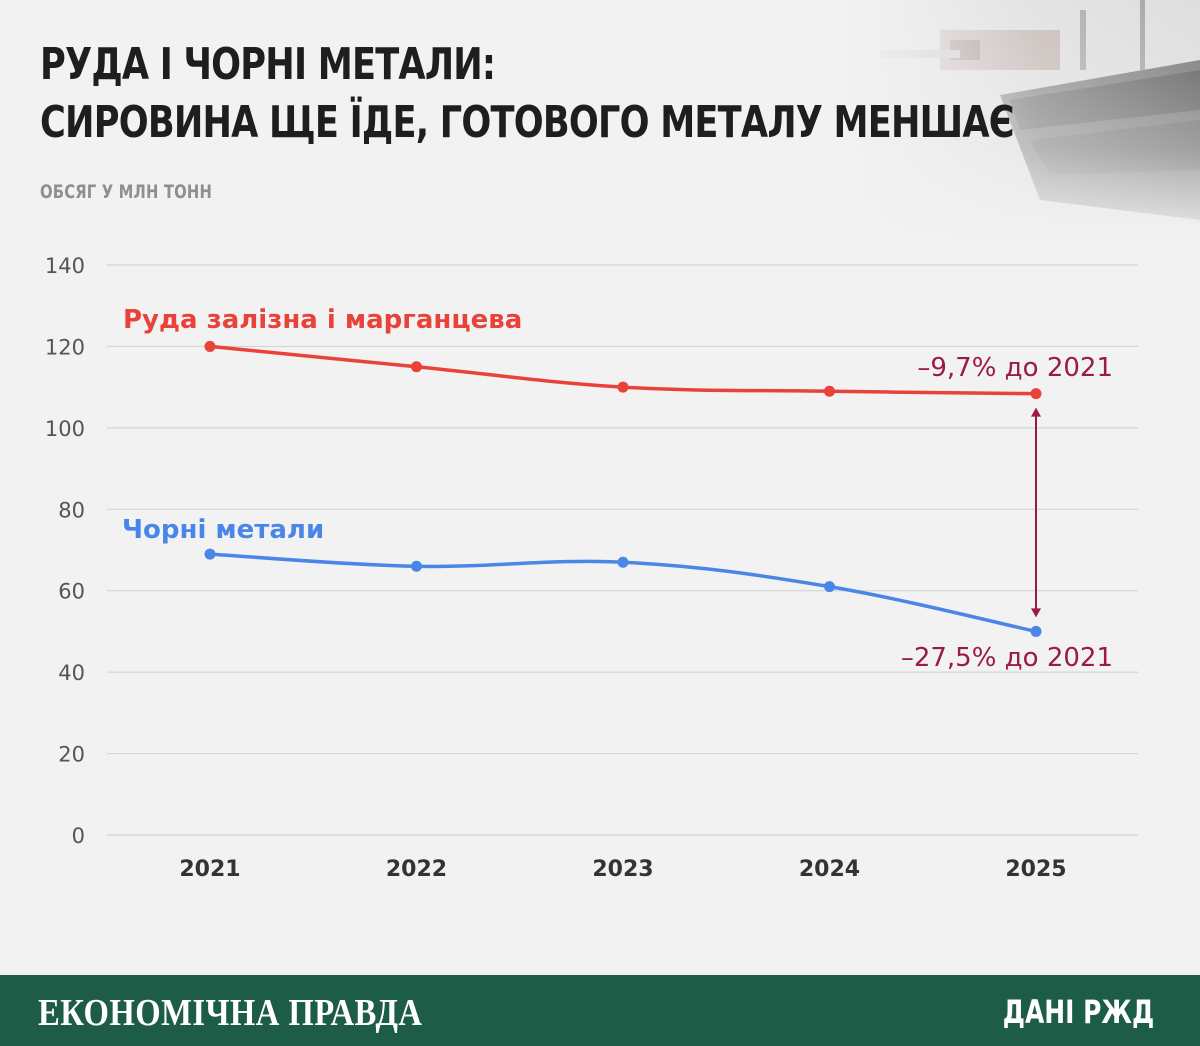  I want to click on metal-point-2021, so click(210, 554).